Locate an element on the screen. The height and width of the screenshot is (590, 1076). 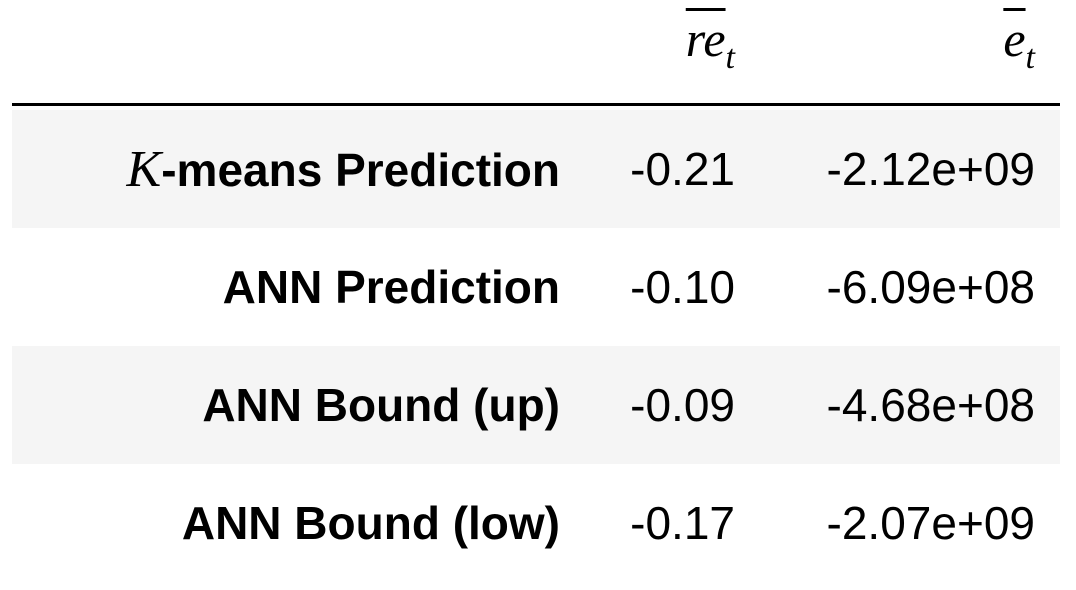
label-text: ANN Bound (up) is located at coordinates (381, 405).